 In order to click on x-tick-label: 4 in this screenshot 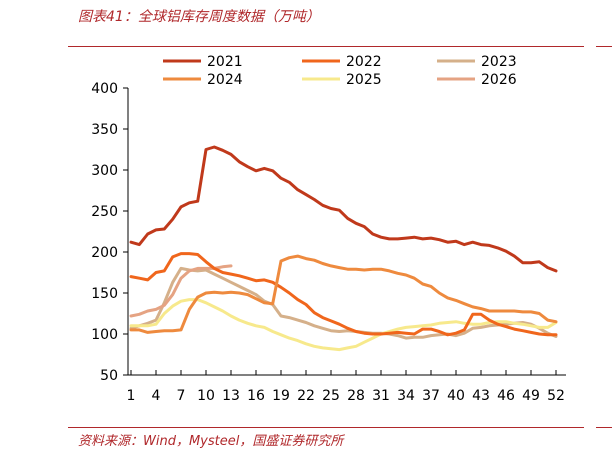, I will do `click(156, 396)`.